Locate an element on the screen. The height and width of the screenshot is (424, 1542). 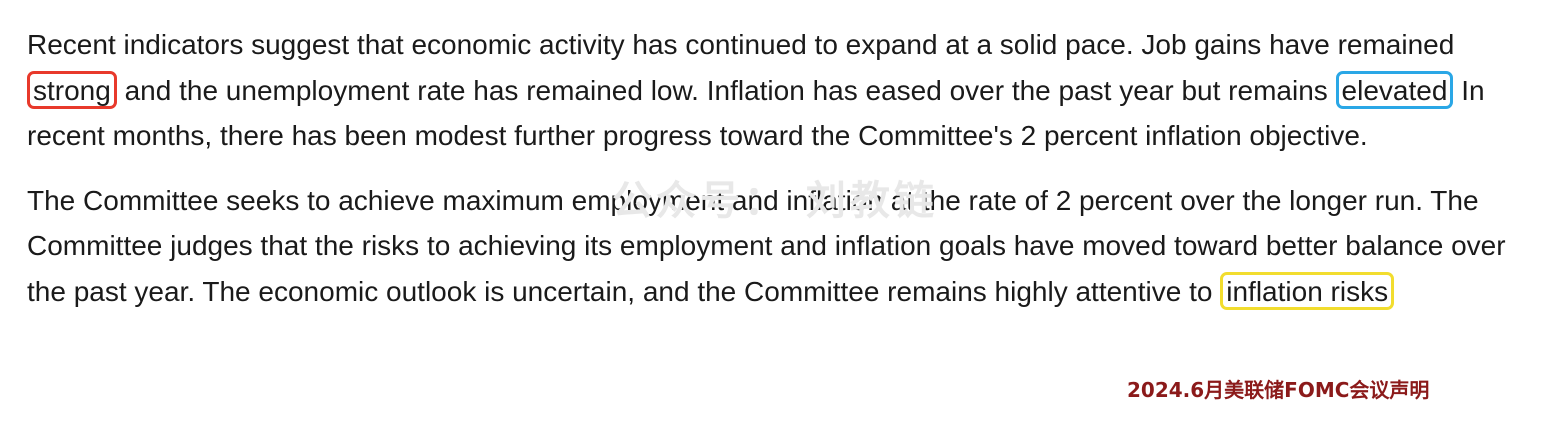
caption: 2024.6月美联储FOMC会议声明 is located at coordinates (1278, 390).